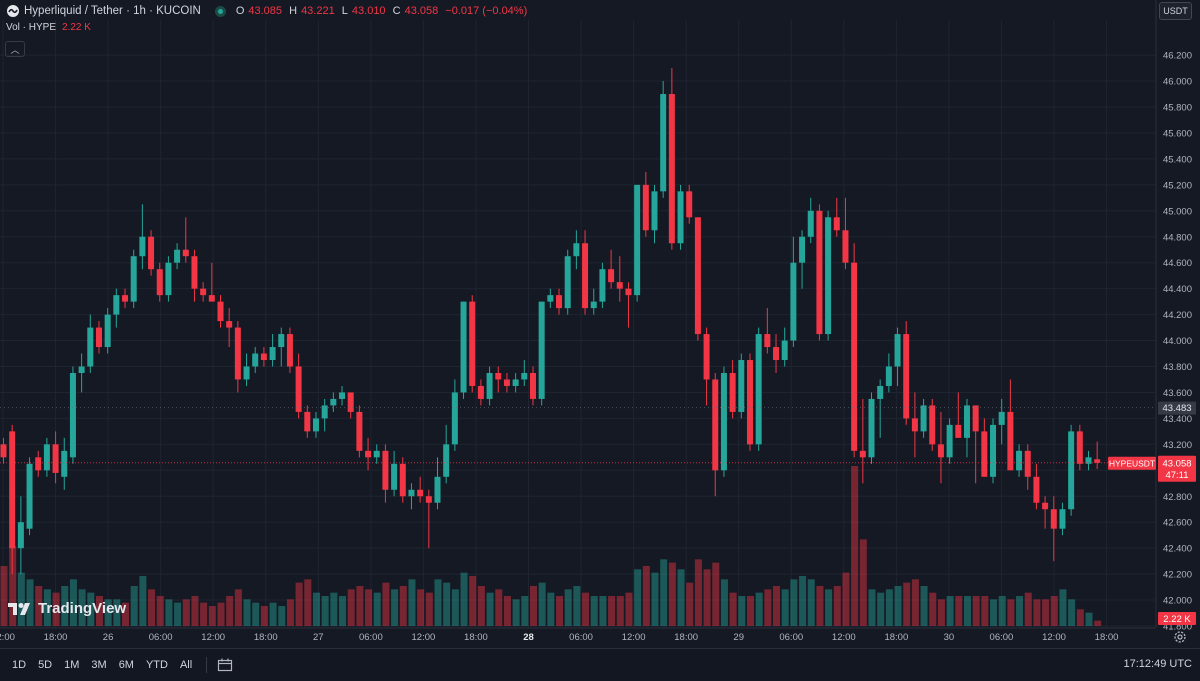  Describe the element at coordinates (424, 637) in the screenshot. I see `time-tick-label: 12:00` at that location.